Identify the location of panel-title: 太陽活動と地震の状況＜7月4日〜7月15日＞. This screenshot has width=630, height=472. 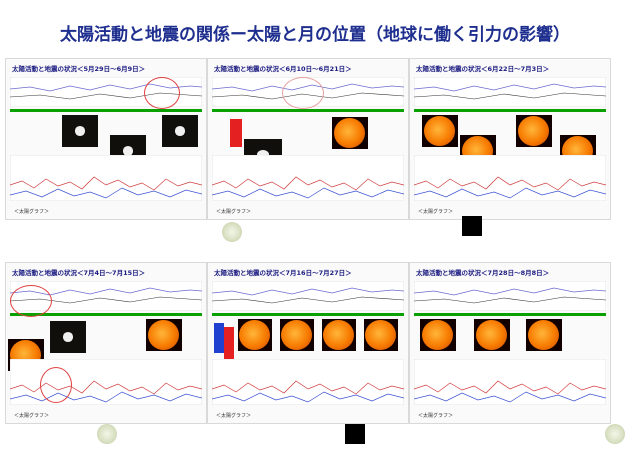
(79, 273).